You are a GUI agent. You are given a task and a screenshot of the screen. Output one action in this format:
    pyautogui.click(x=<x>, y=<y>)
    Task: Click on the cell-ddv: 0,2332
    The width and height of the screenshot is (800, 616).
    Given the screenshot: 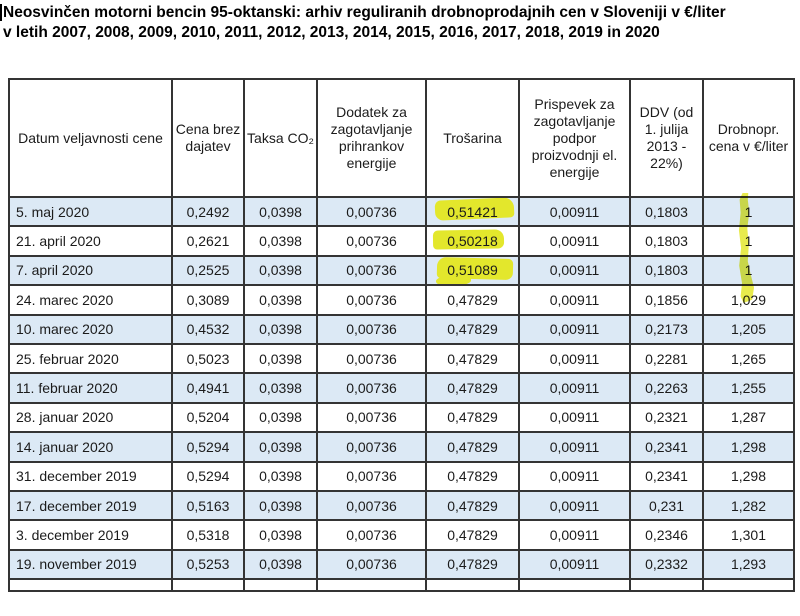 What is the action you would take?
    pyautogui.click(x=666, y=564)
    